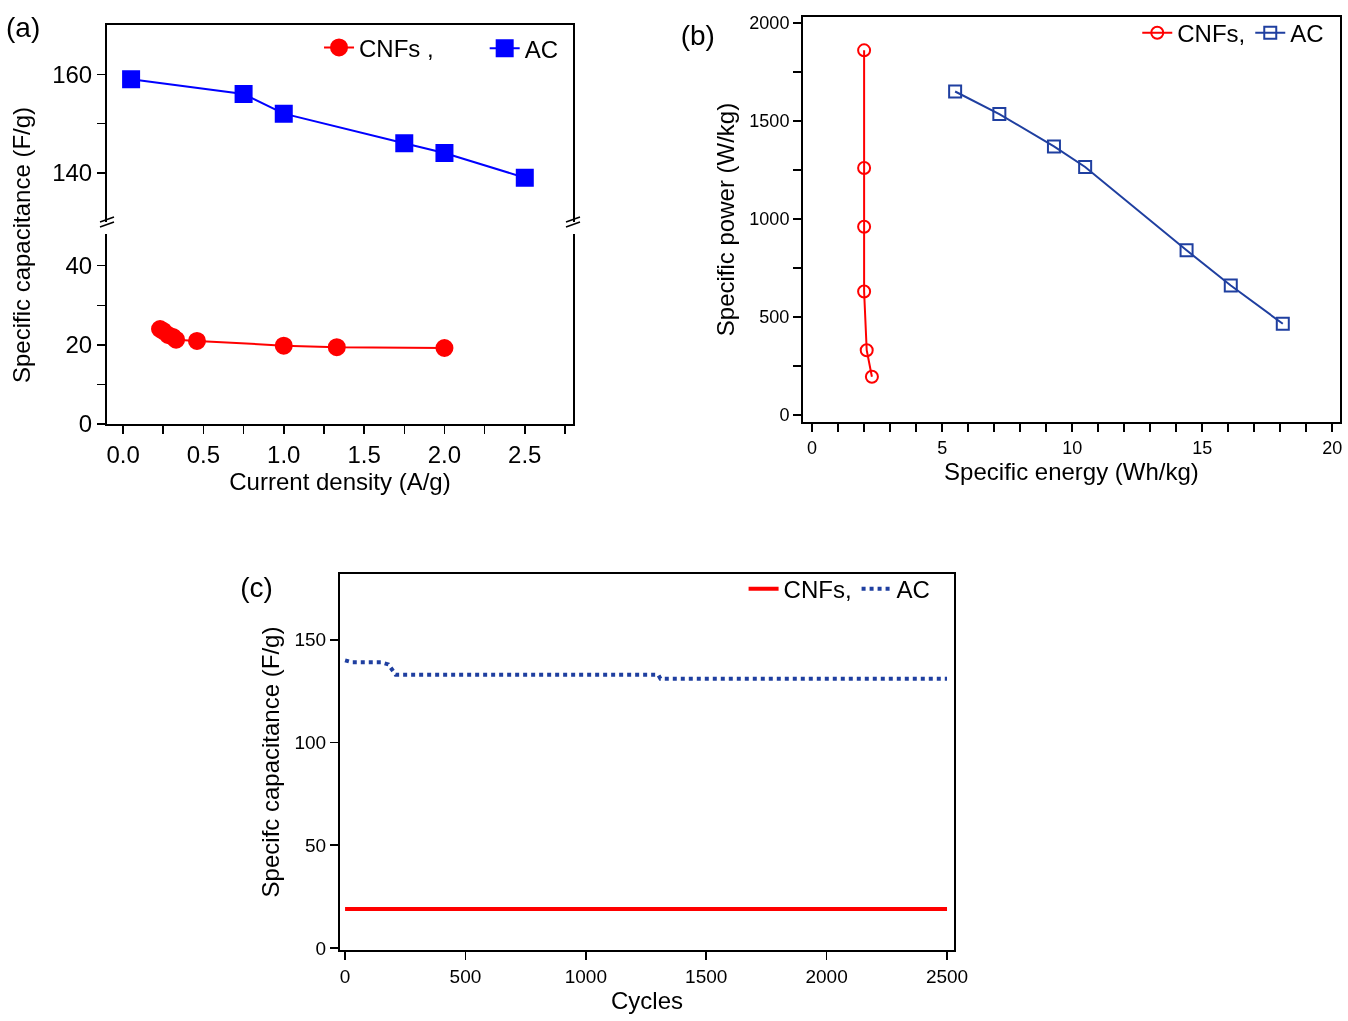 The image size is (1348, 1021). Describe the element at coordinates (947, 976) in the screenshot. I see `x-tick-label: 2500` at that location.